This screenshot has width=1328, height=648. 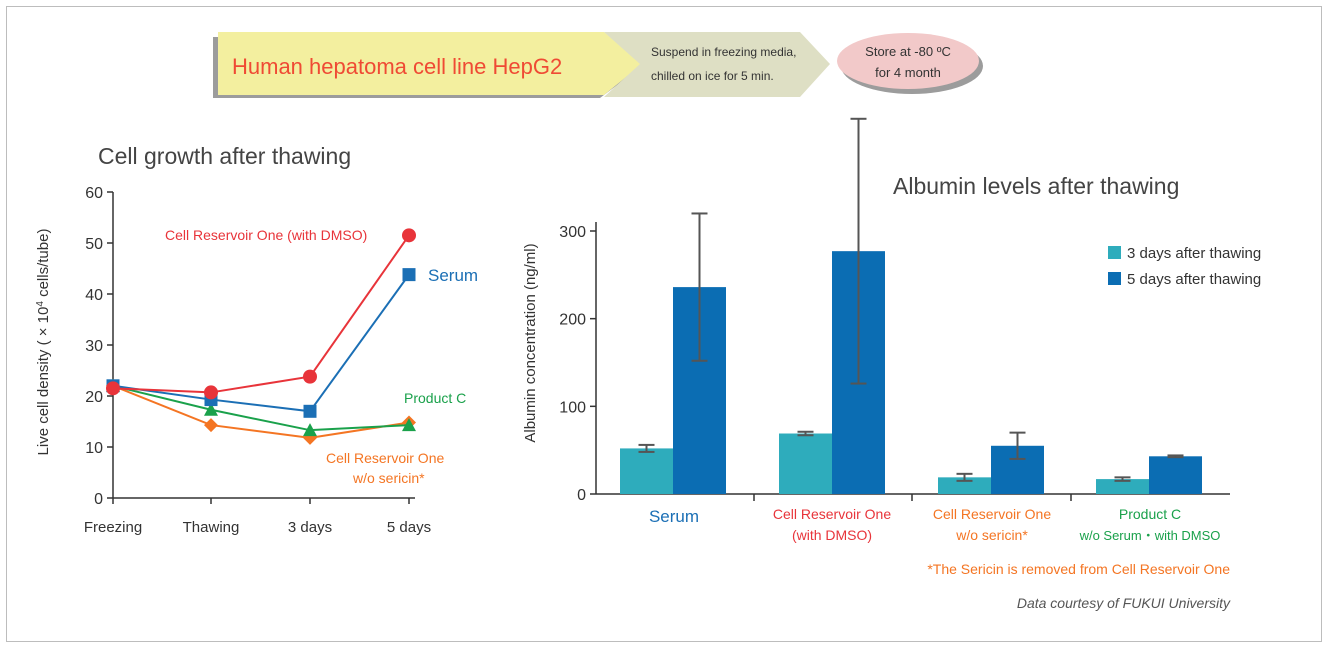 What do you see at coordinates (453, 275) in the screenshot?
I see `series-label-serum: Serum` at bounding box center [453, 275].